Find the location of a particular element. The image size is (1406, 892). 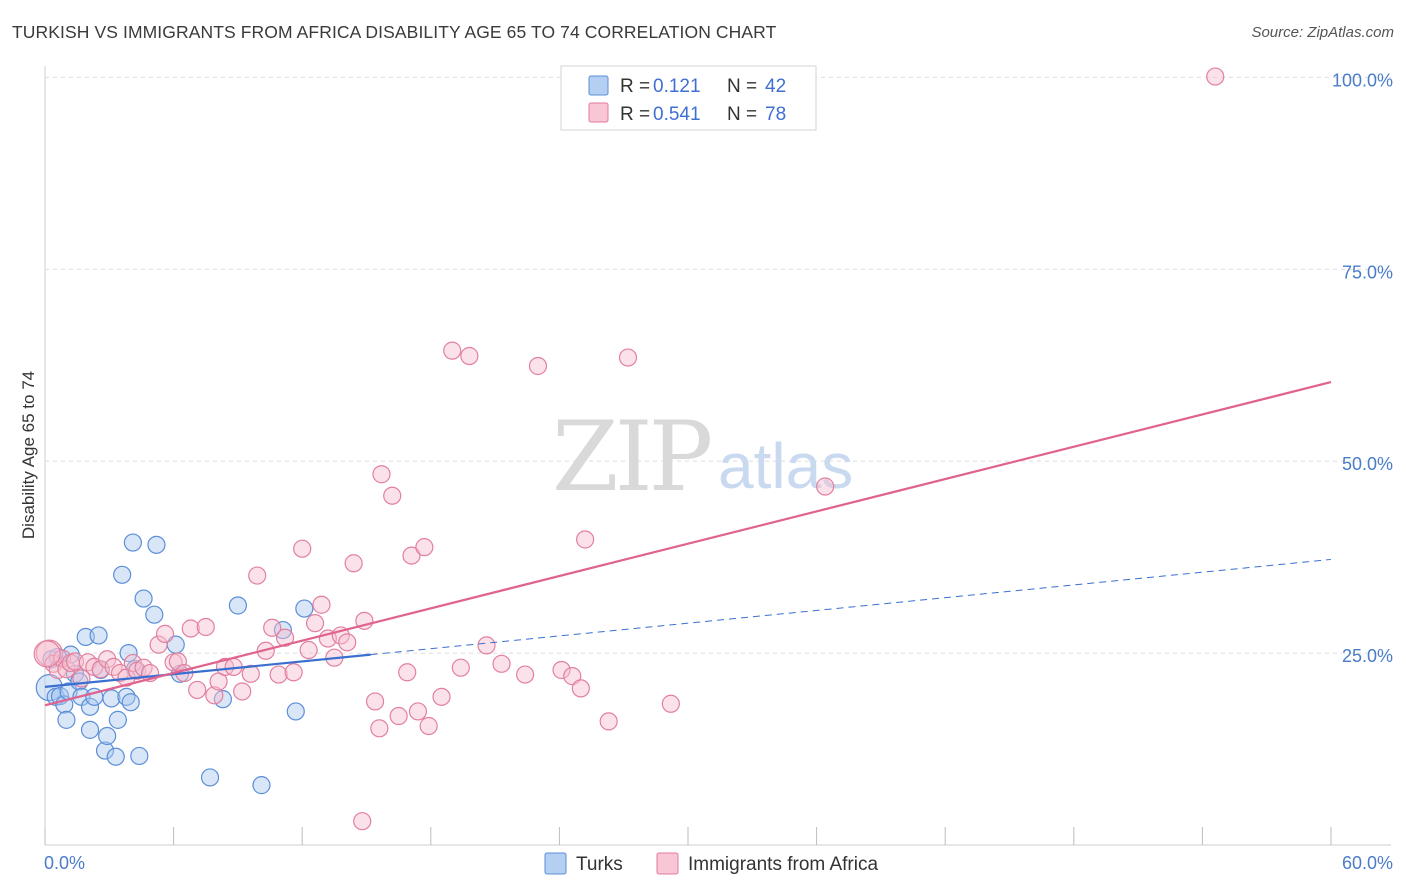

y-tick-labels: 25.0% 50.0% 75.0% 100.0% is located at coordinates (1362, 368).